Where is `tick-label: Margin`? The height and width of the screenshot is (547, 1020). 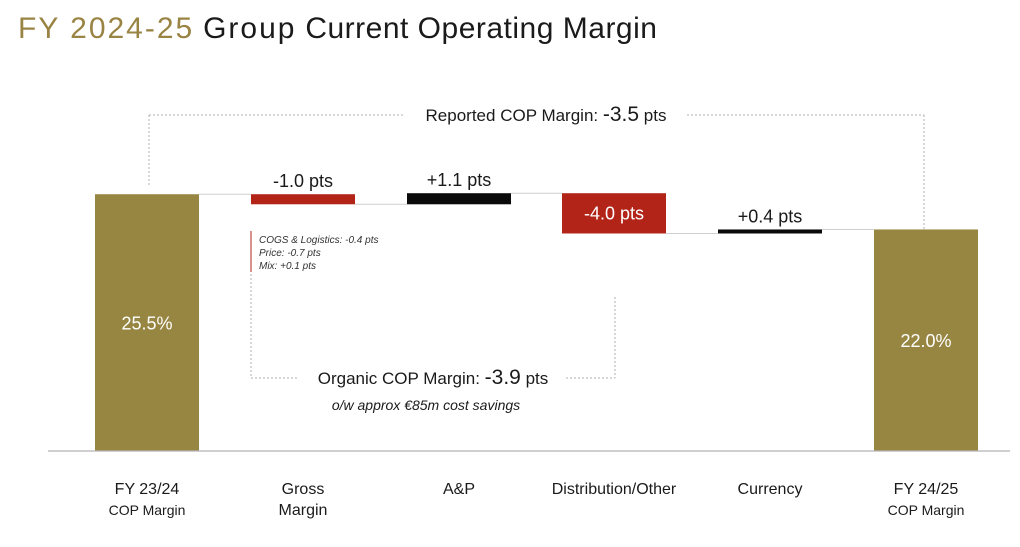 tick-label: Margin is located at coordinates (303, 510).